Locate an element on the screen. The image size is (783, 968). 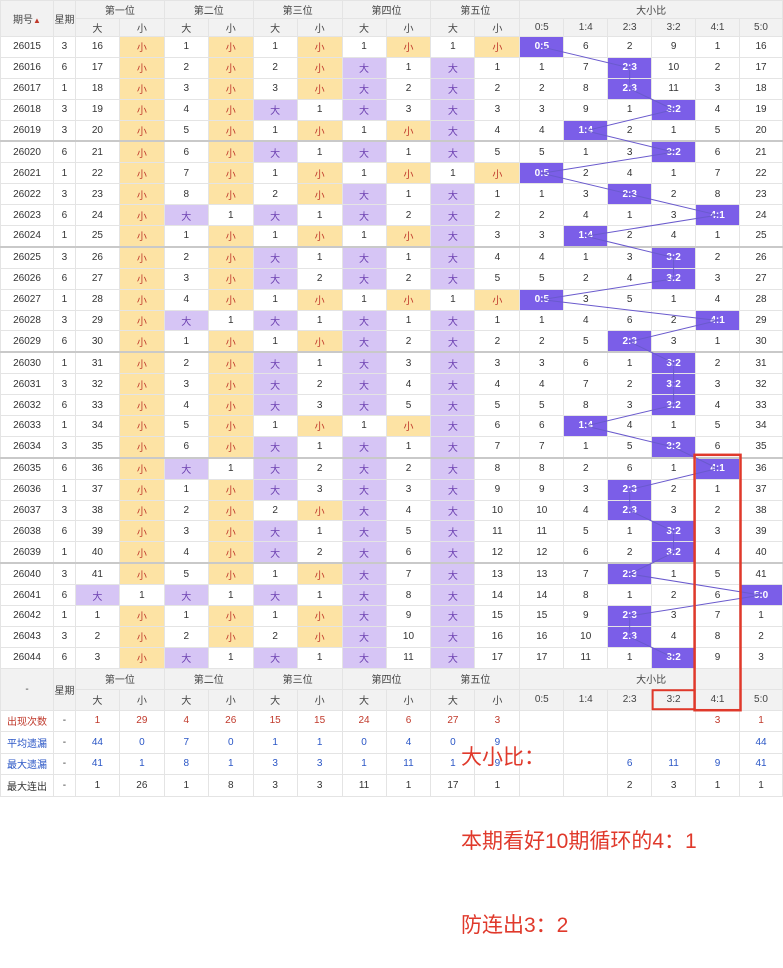
ratio-miss-cell: 5 is located at coordinates (542, 278).